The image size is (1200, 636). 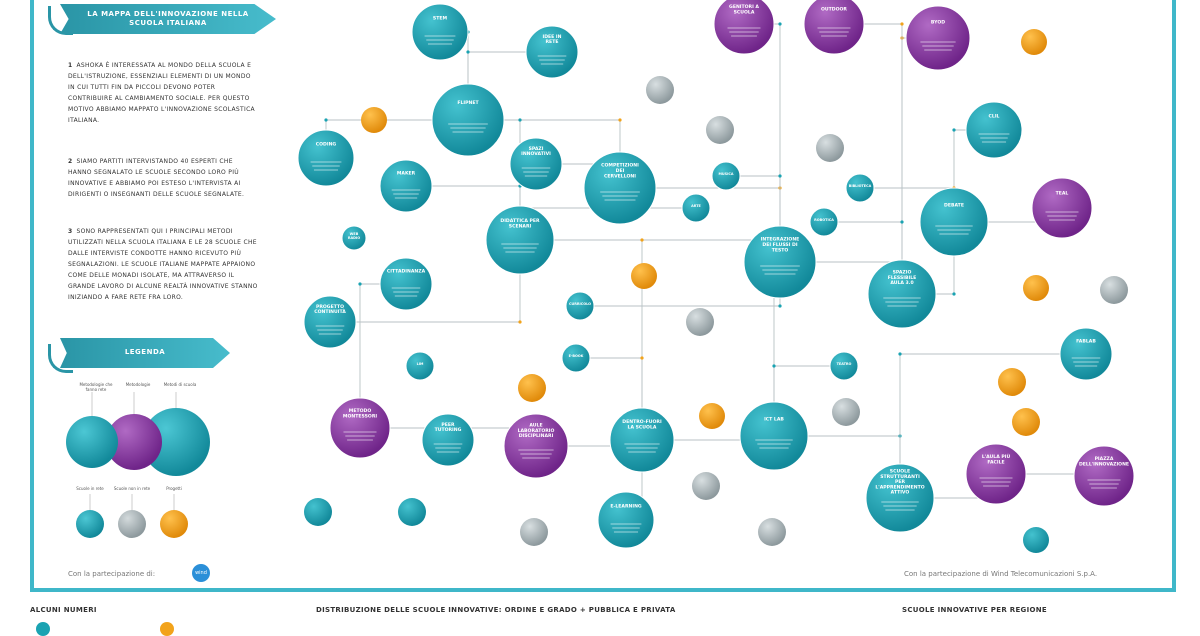 I want to click on legend-label-5: Scuole non in rete, so click(x=132, y=488).